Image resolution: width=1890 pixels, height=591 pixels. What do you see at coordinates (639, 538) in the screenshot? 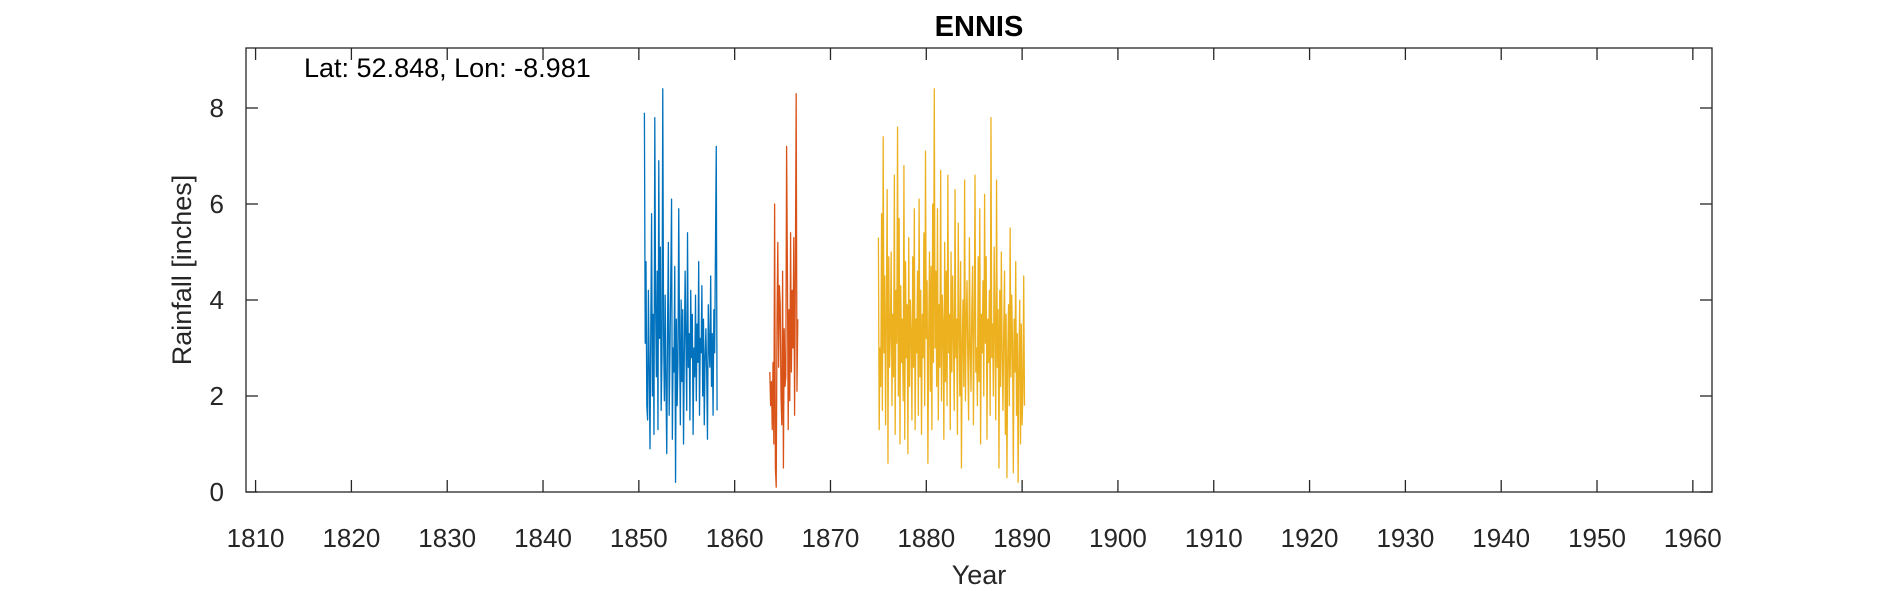
I see `x-tick-label: 1850` at bounding box center [639, 538].